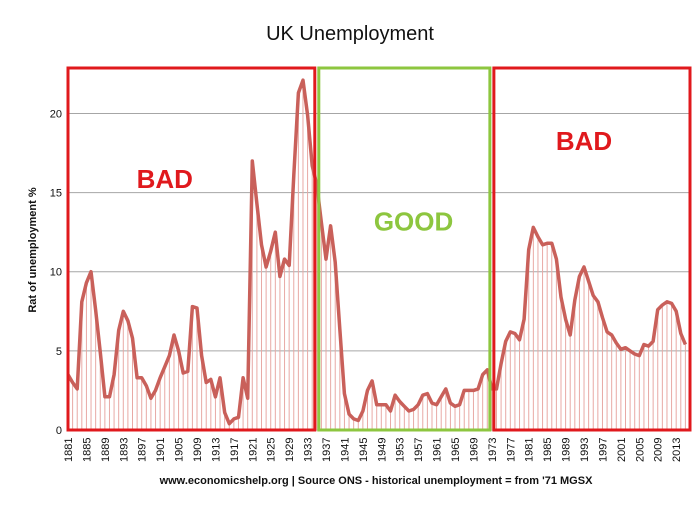 The image size is (700, 508). Describe the element at coordinates (493, 450) in the screenshot. I see `x-tick-label: 1973` at that location.